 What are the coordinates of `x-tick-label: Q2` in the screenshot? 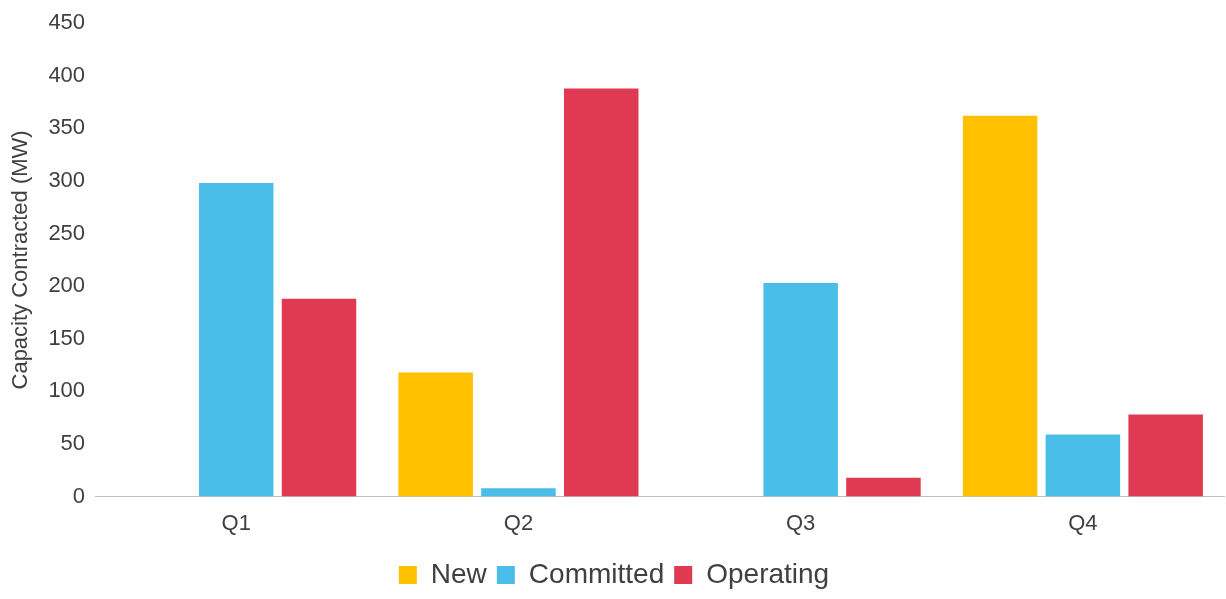 It's located at (518, 522).